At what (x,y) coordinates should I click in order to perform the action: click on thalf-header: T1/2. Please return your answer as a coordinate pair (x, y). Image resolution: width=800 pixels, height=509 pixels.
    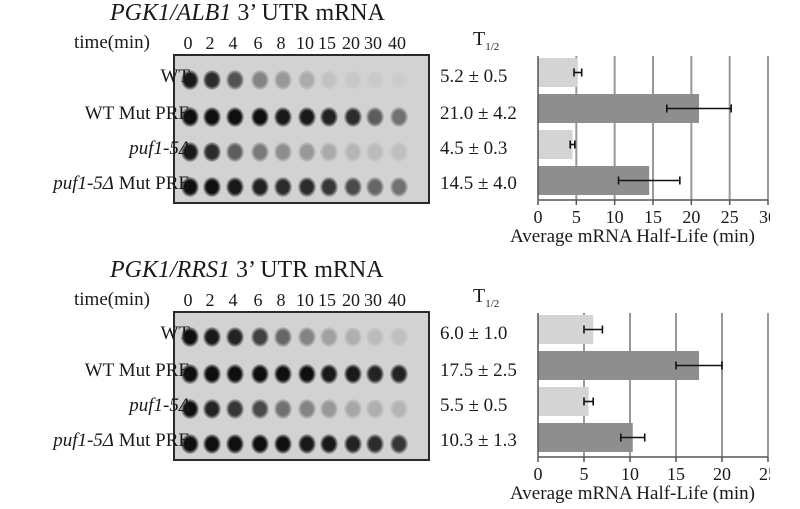
    Looking at the image, I should click on (486, 40).